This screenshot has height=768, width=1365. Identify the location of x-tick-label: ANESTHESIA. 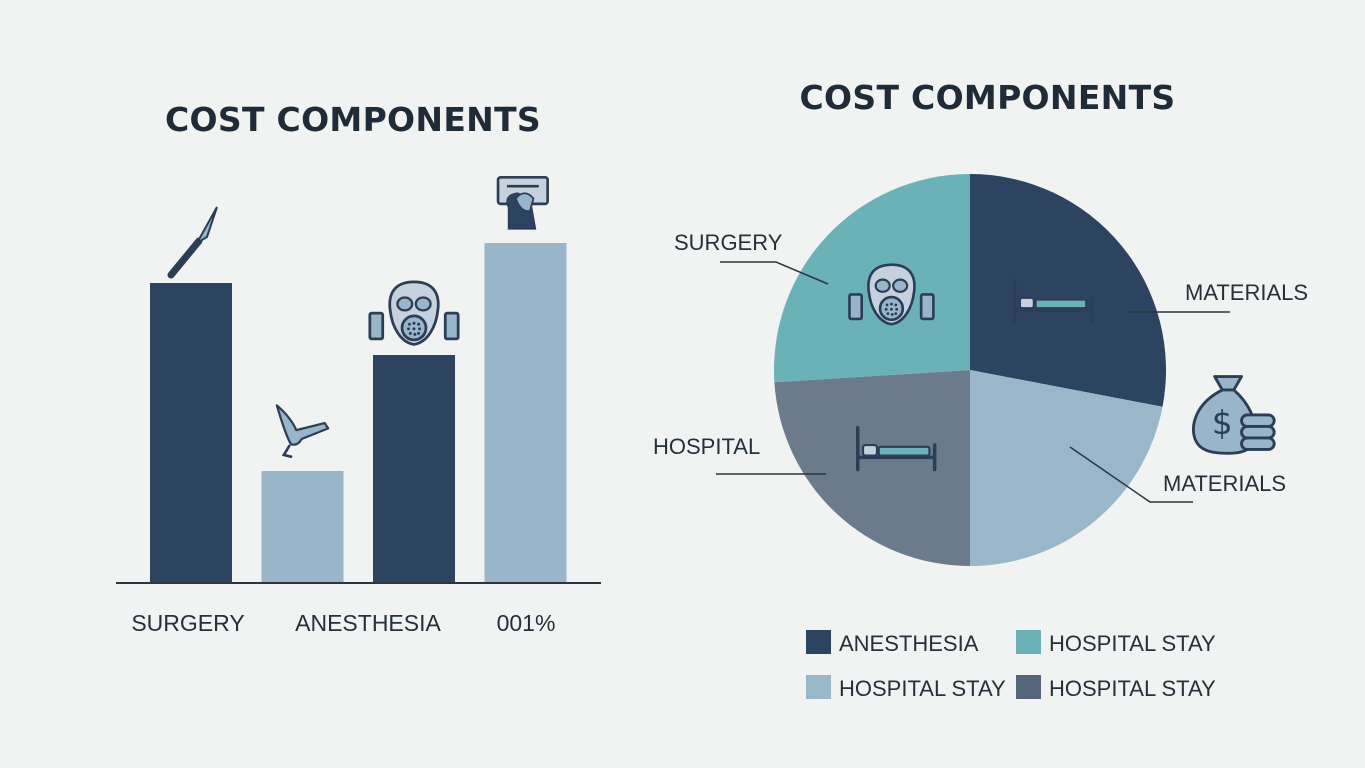
(368, 623).